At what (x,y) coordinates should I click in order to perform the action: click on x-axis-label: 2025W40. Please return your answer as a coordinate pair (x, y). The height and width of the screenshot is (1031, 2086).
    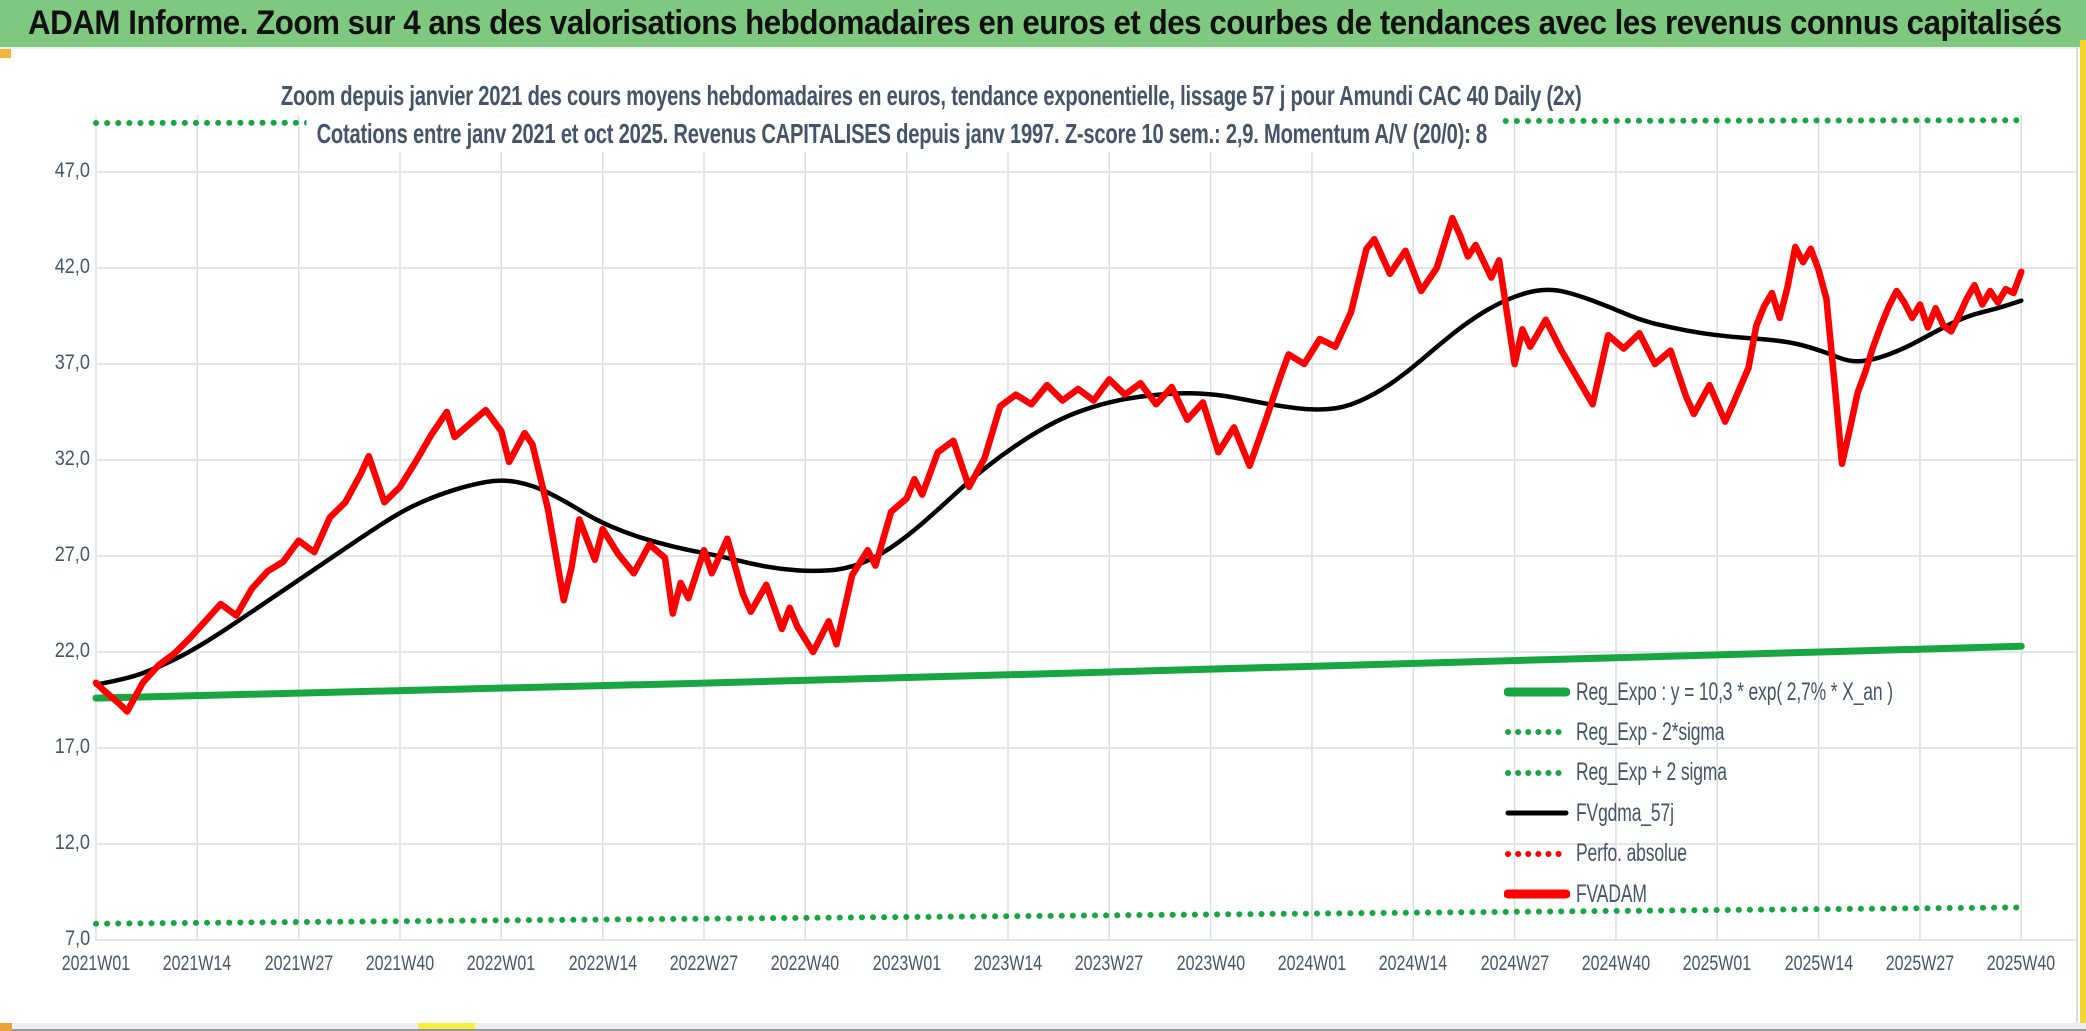
    Looking at the image, I should click on (2021, 963).